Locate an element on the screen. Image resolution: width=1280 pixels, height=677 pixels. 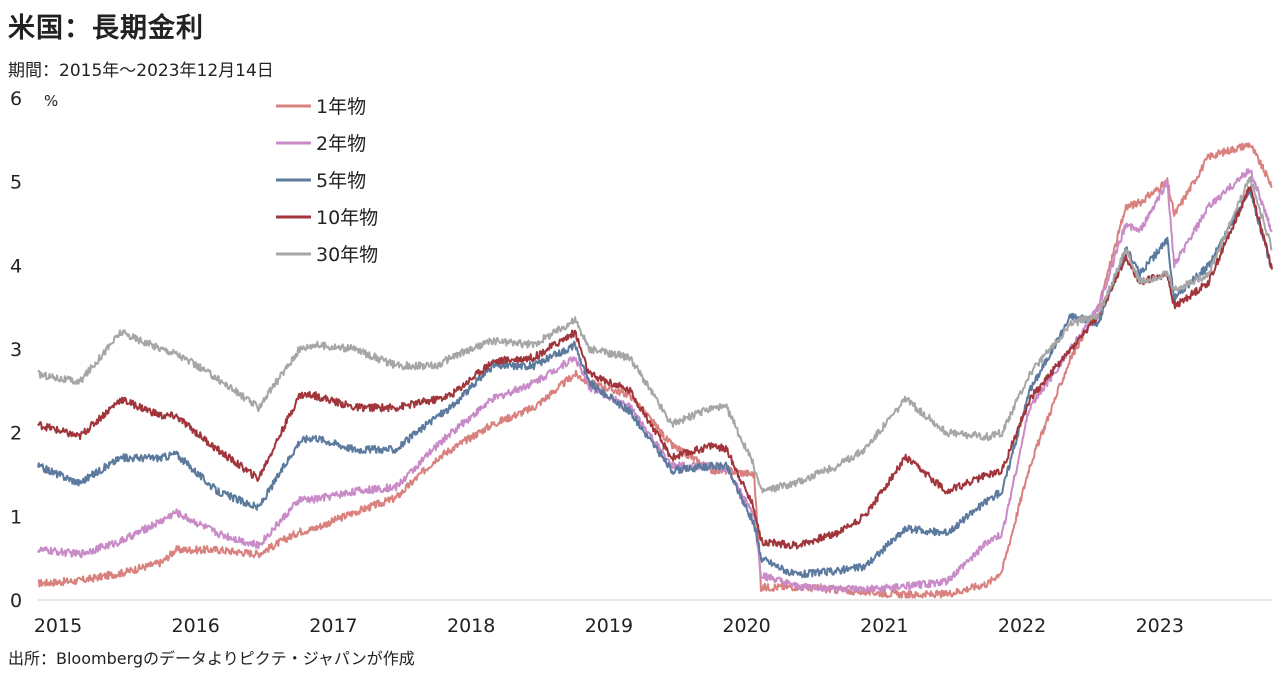
y-axis-unit: % is located at coordinates (51, 101).